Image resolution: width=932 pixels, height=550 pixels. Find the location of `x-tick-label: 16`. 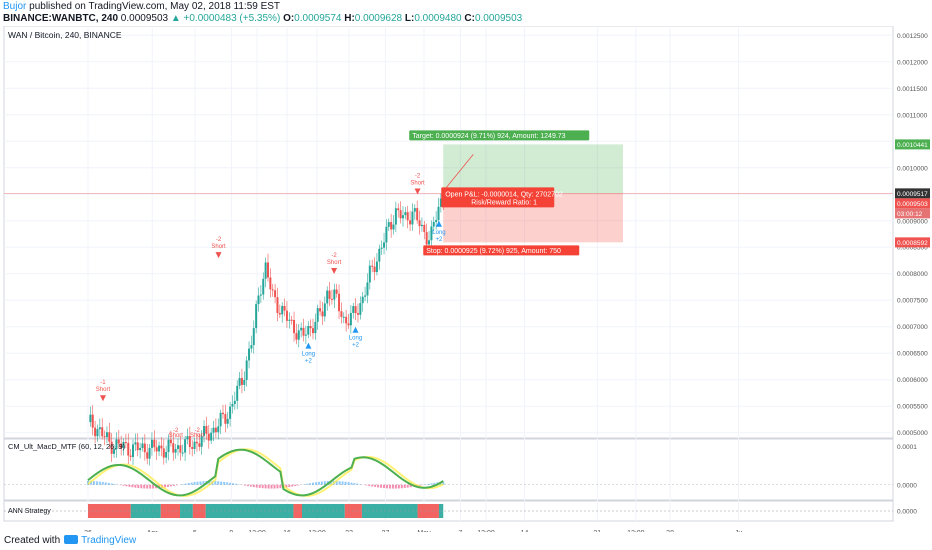

x-tick-label: 16 is located at coordinates (287, 531).